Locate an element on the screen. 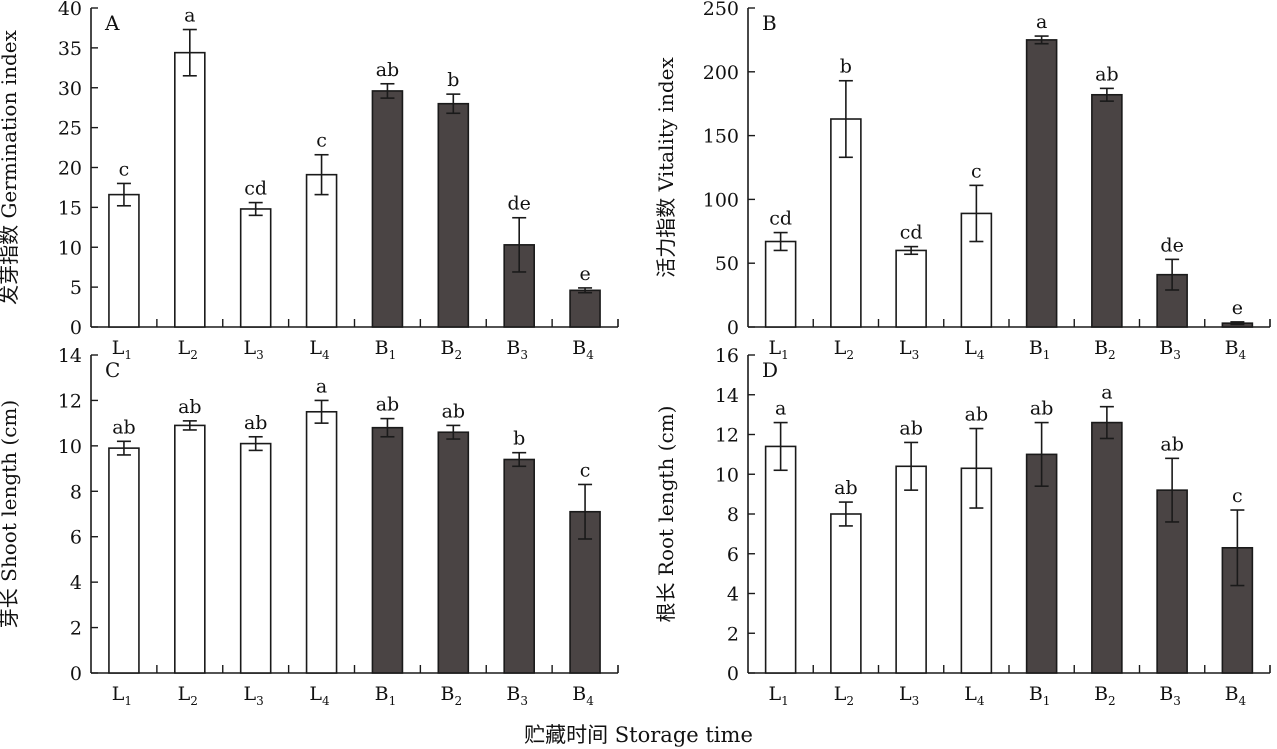 The height and width of the screenshot is (749, 1277). panel-letter: C is located at coordinates (112, 370).